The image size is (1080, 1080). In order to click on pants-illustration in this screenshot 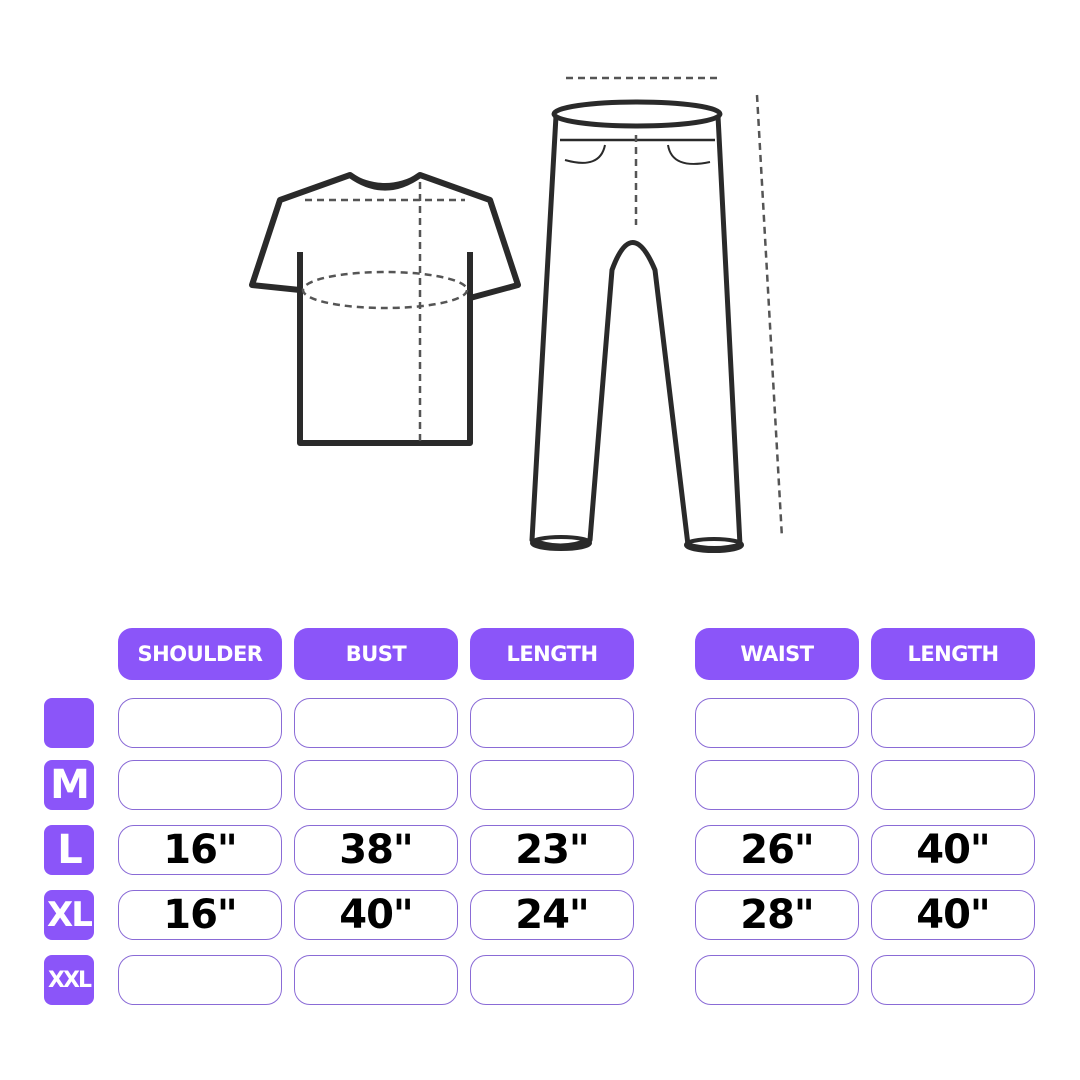, I will do `click(636, 326)`.